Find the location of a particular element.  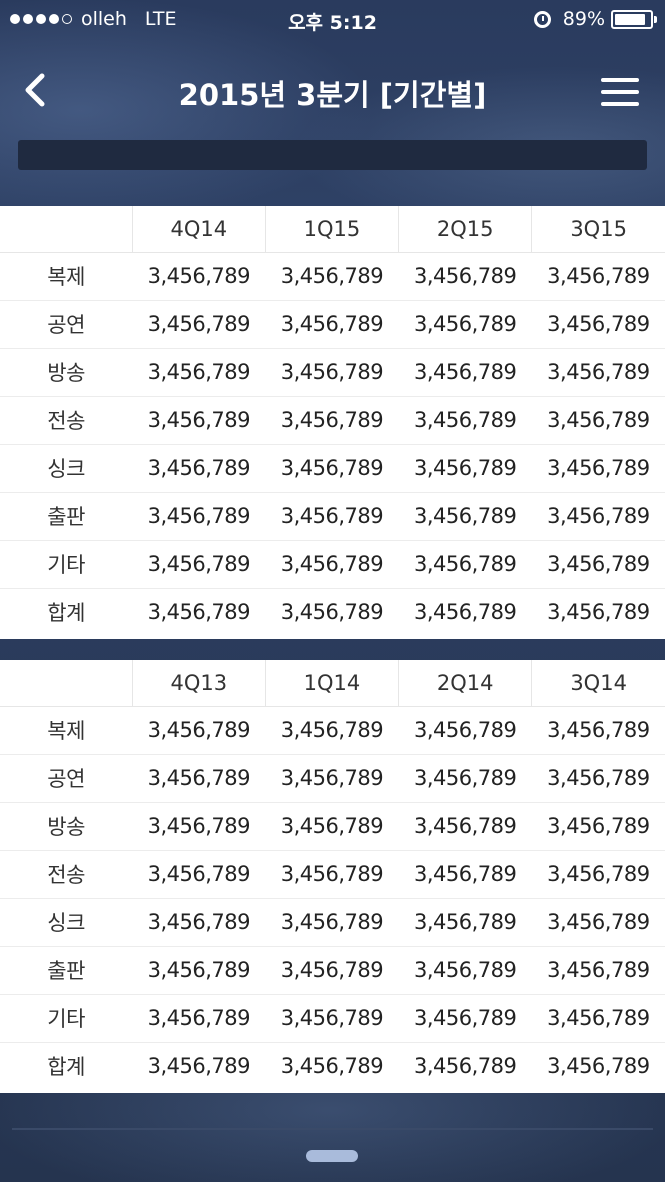

table-row: 싱크 3,456,789 3,456,789 3,456,789 3,456,789 is located at coordinates (332, 922).